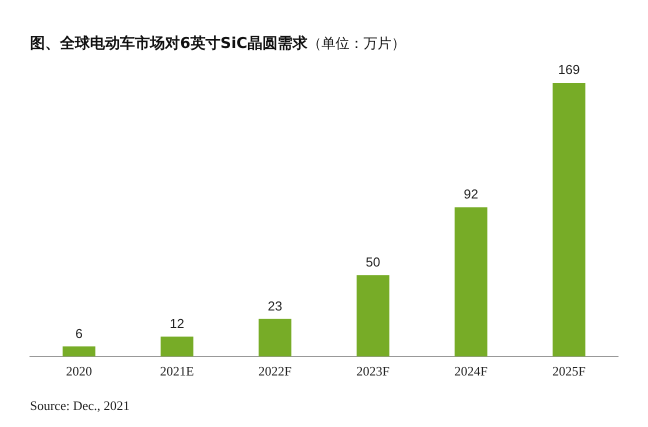 Image resolution: width=648 pixels, height=427 pixels. Describe the element at coordinates (275, 306) in the screenshot. I see `data-label: 23` at that location.